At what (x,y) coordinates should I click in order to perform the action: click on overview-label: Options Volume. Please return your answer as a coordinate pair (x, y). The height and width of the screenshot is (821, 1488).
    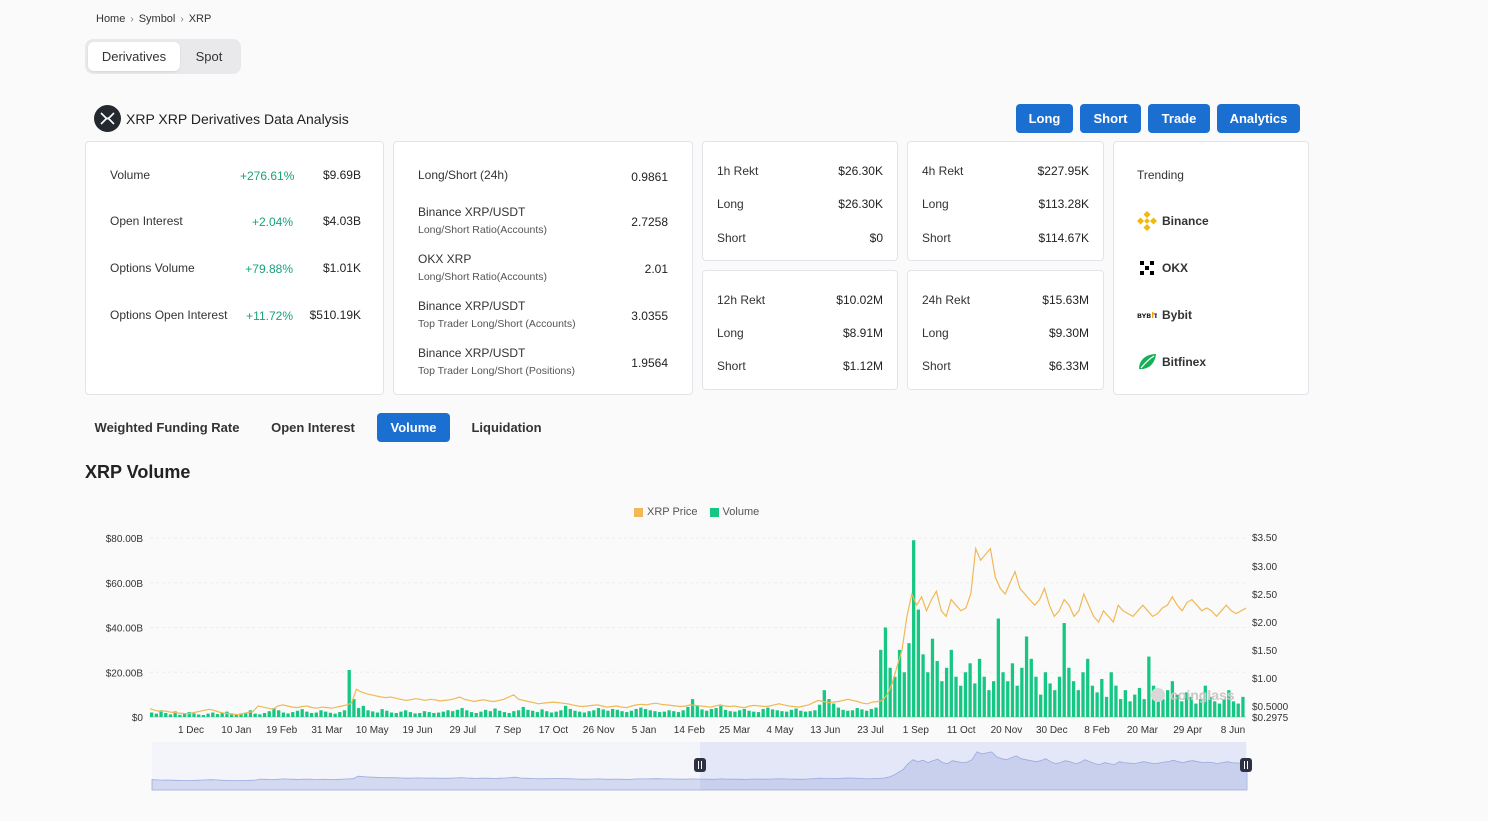
    Looking at the image, I should click on (152, 268).